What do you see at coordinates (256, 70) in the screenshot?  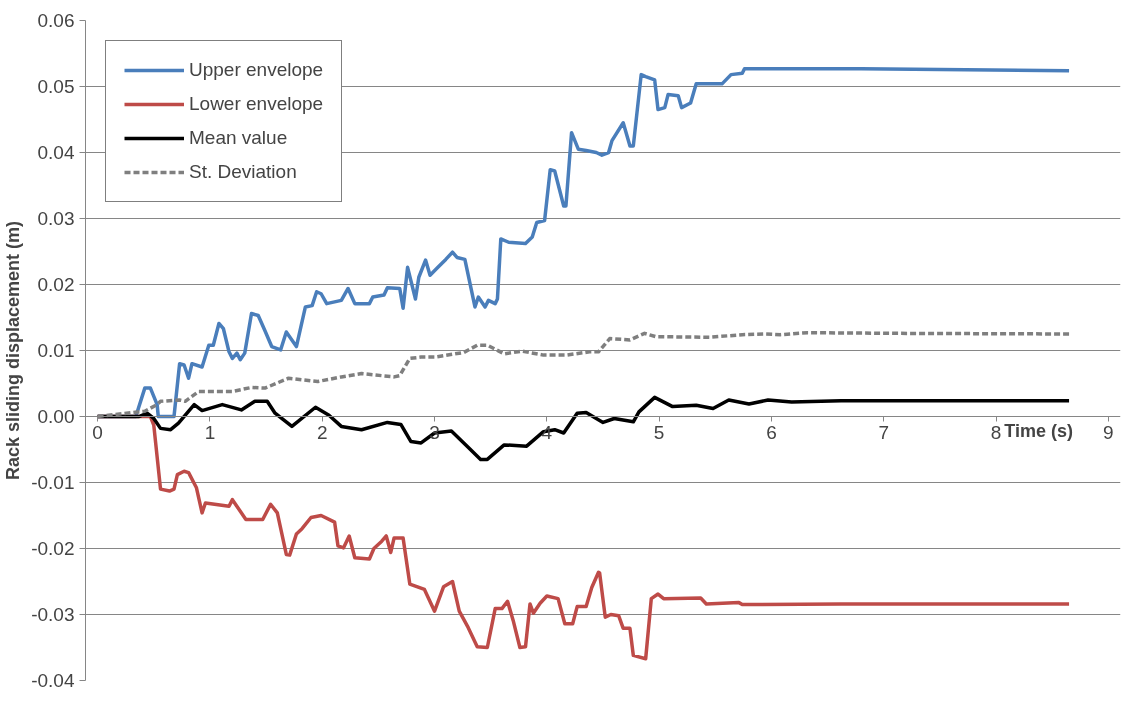 I see `legend-label: Upper envelope` at bounding box center [256, 70].